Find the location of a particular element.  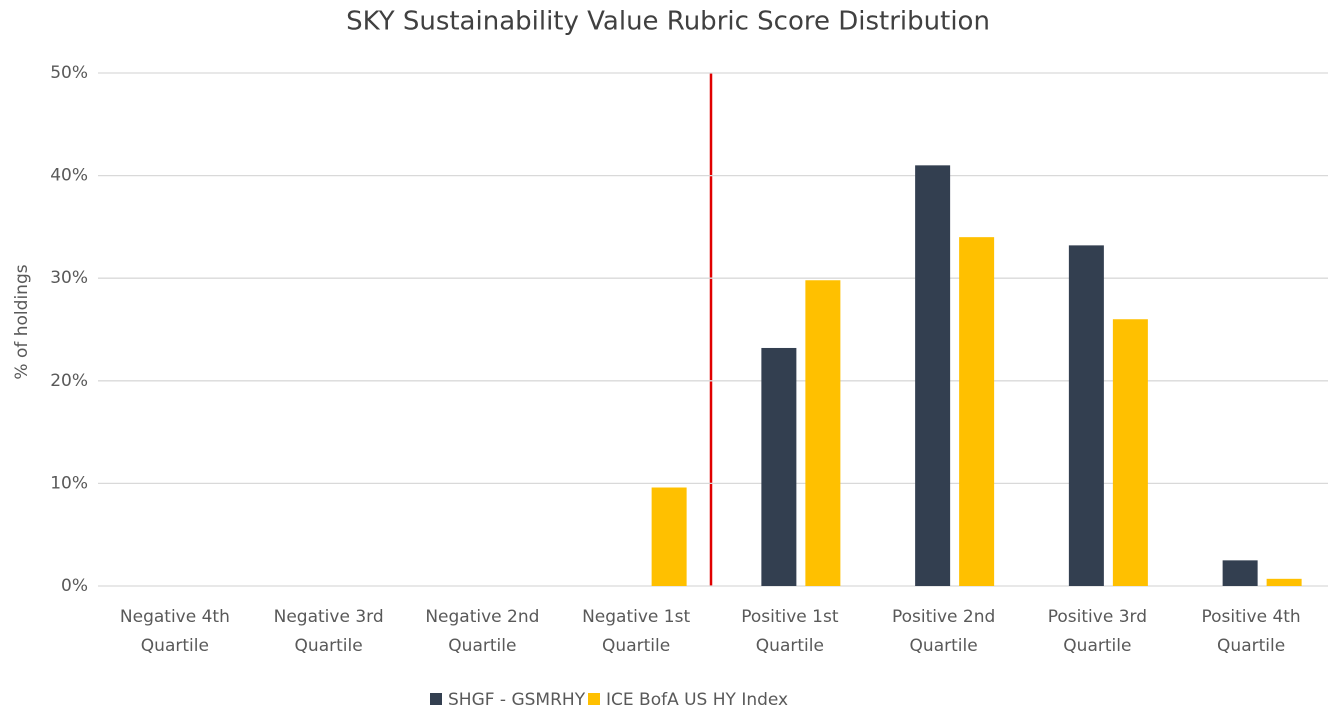

legend-label: SHGF - GSMRHY is located at coordinates (517, 700).